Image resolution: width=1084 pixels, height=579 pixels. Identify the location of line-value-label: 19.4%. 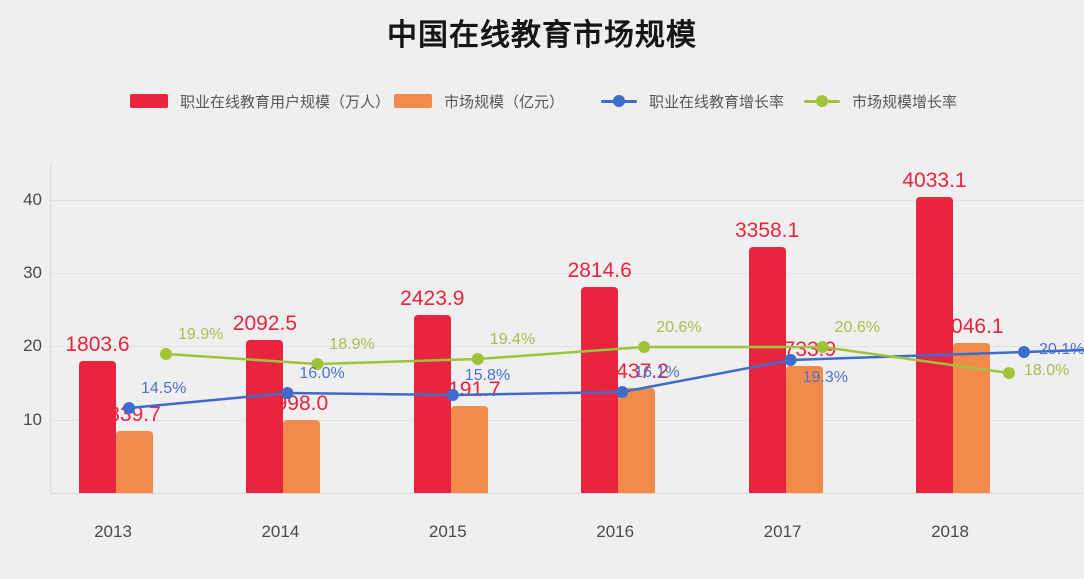
(512, 339).